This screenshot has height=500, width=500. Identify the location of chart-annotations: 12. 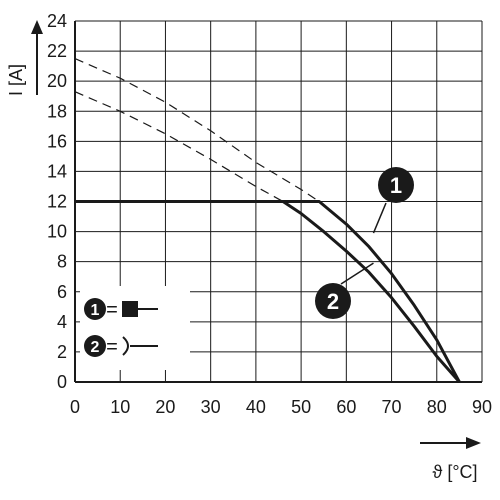
(364, 243).